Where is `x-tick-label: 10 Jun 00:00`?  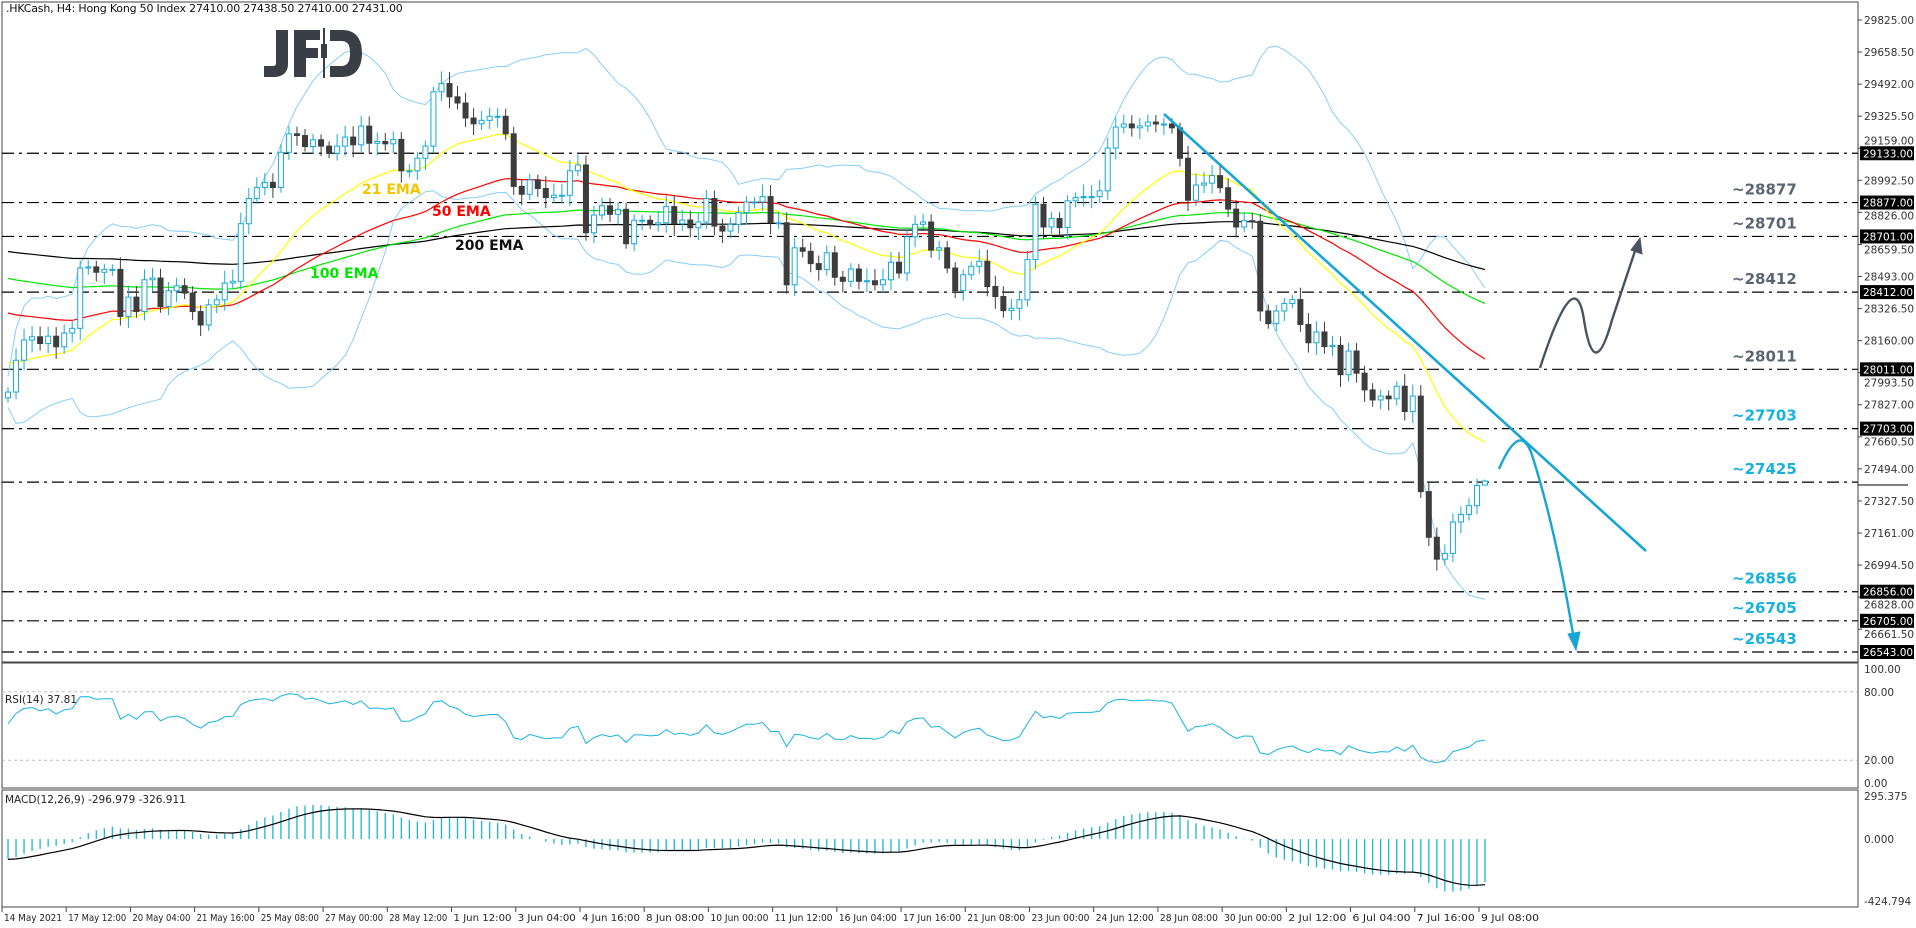
x-tick-label: 10 Jun 00:00 is located at coordinates (739, 918).